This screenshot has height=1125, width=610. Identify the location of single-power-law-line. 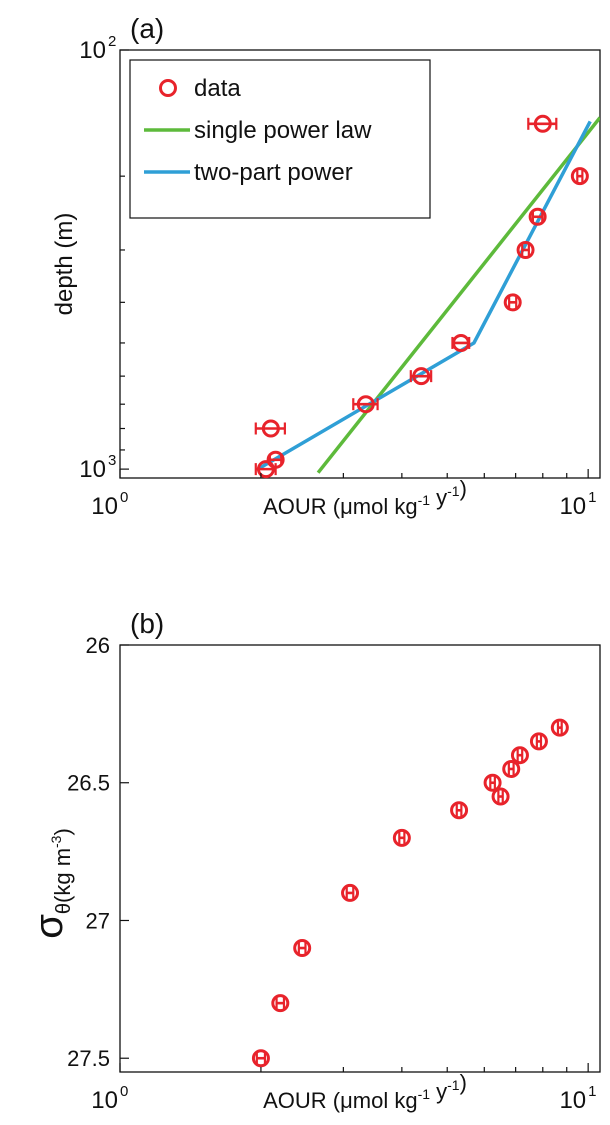
(458, 295).